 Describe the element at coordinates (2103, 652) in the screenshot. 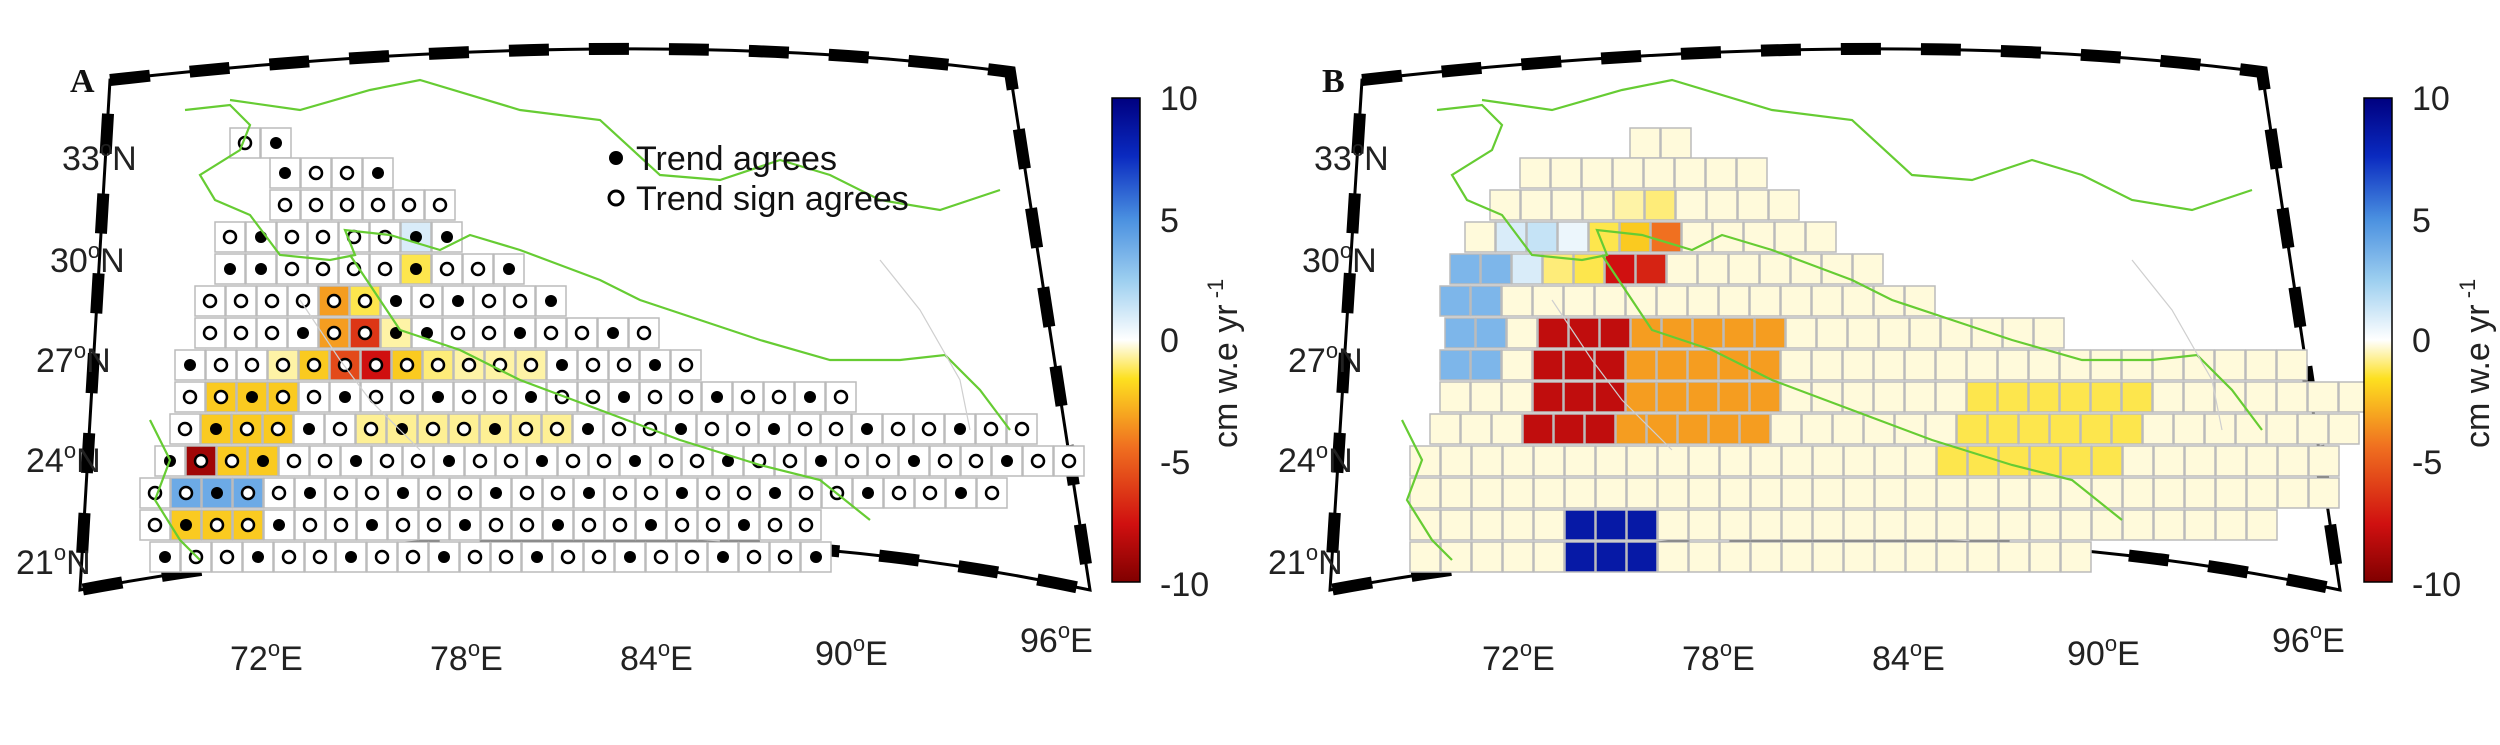

I see `svg-text: 90oE` at that location.